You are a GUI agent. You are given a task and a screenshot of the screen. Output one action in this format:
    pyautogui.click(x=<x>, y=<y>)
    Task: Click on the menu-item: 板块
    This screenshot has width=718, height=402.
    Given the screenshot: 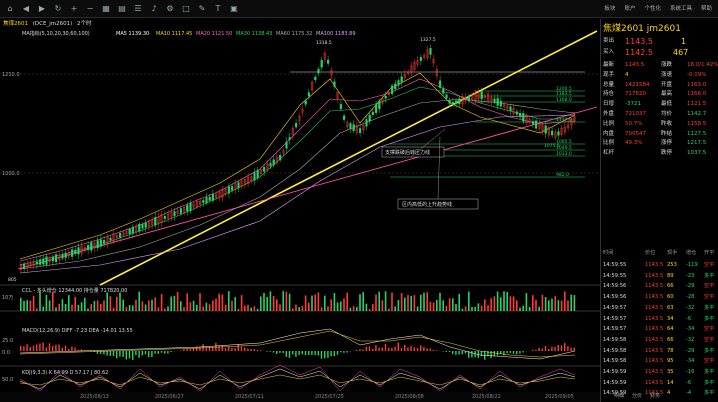 What is the action you would take?
    pyautogui.click(x=610, y=9)
    